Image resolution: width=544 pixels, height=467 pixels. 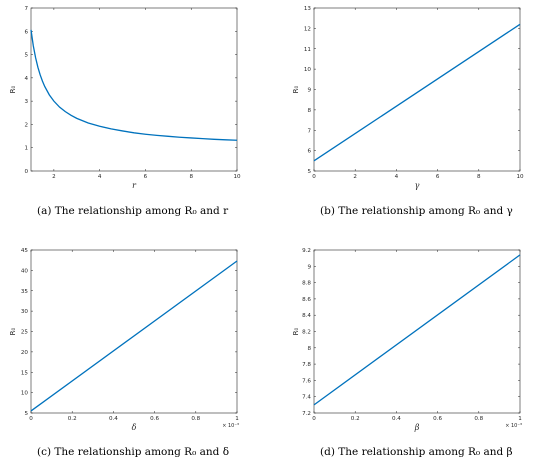 I want to click on caption: (d) The relationship among R₀ and β, so click(x=416, y=452).